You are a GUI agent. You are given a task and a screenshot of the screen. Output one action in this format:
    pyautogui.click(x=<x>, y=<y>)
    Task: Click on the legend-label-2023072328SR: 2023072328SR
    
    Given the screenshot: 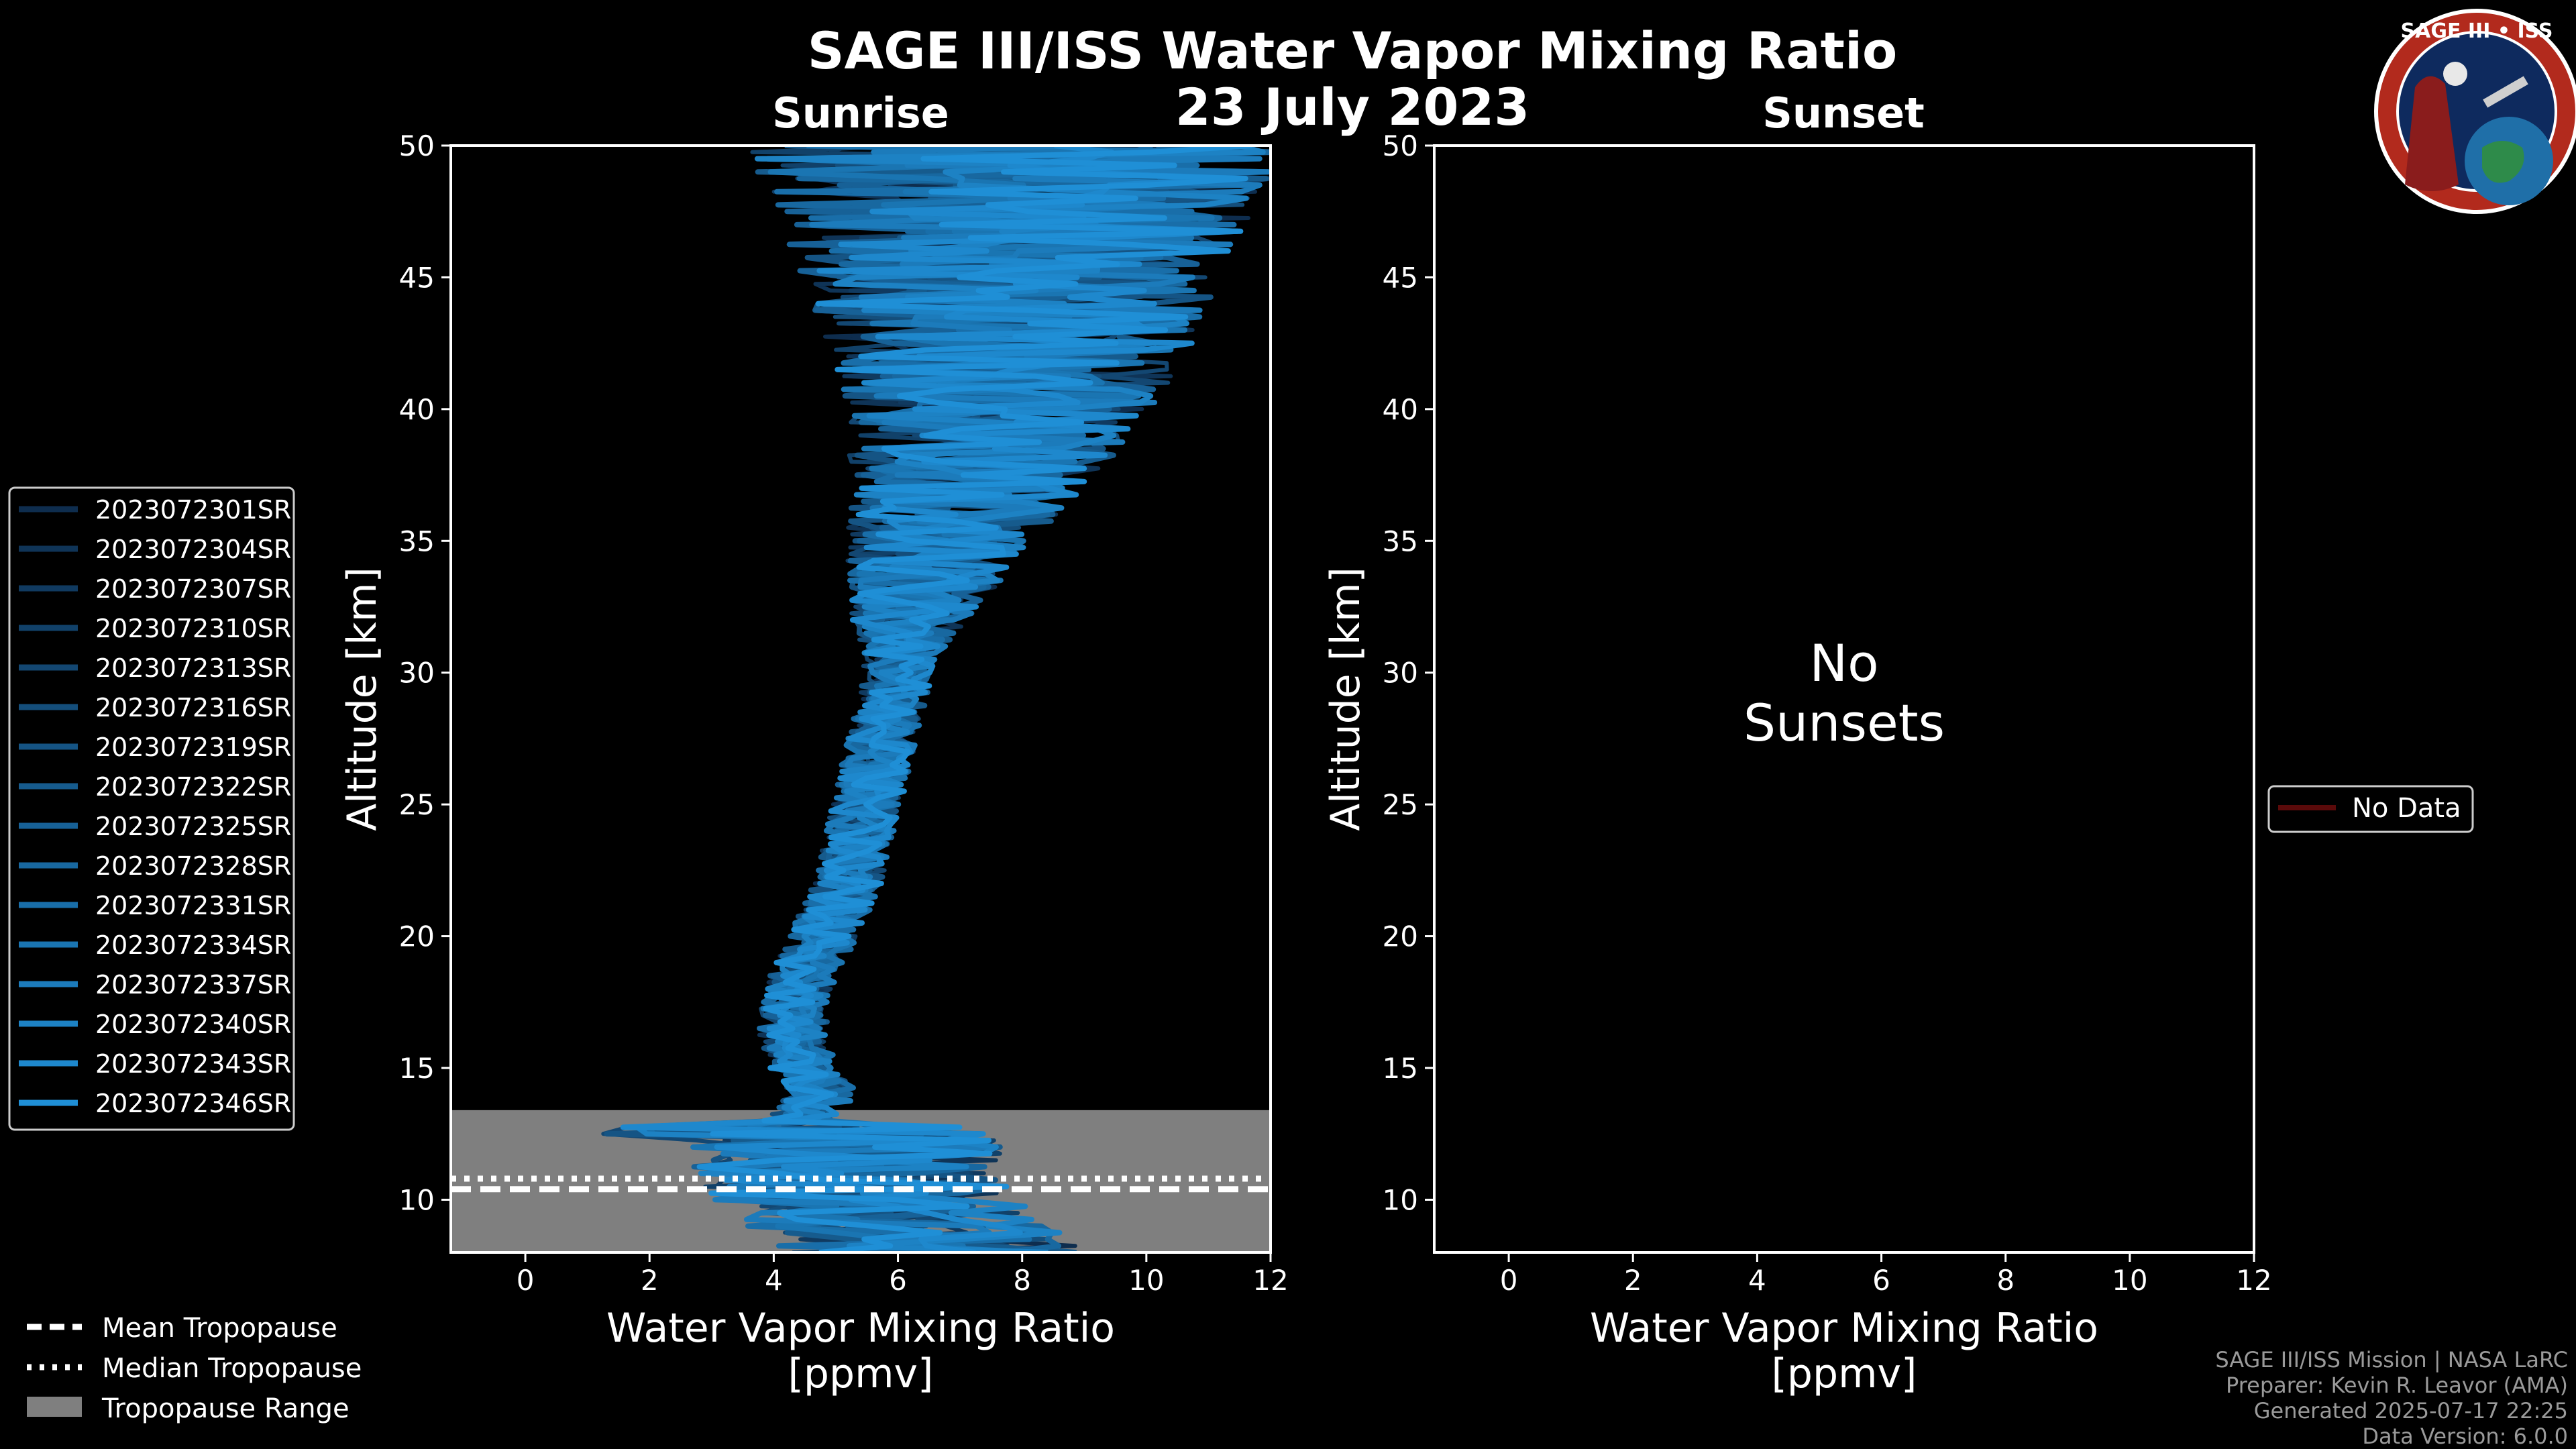 What is the action you would take?
    pyautogui.click(x=193, y=866)
    